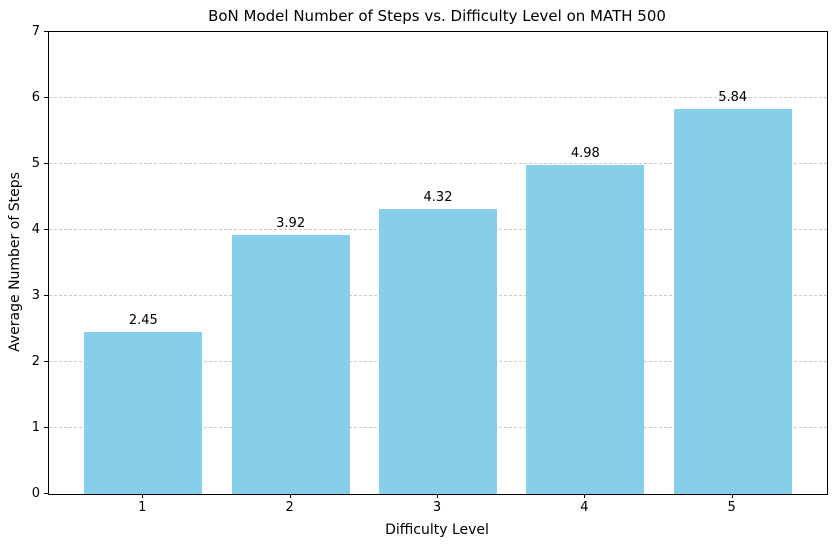 This screenshot has height=547, width=833. What do you see at coordinates (143, 321) in the screenshot?
I see `bar-value-label: 2.45` at bounding box center [143, 321].